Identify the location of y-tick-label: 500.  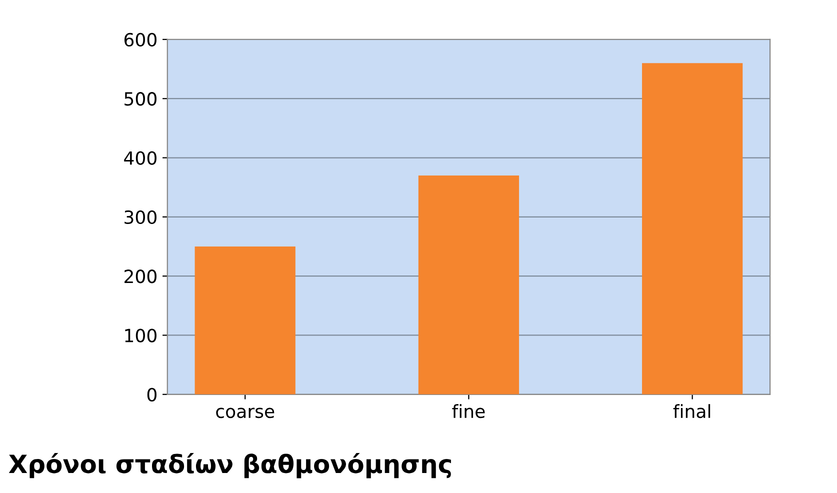
(140, 99).